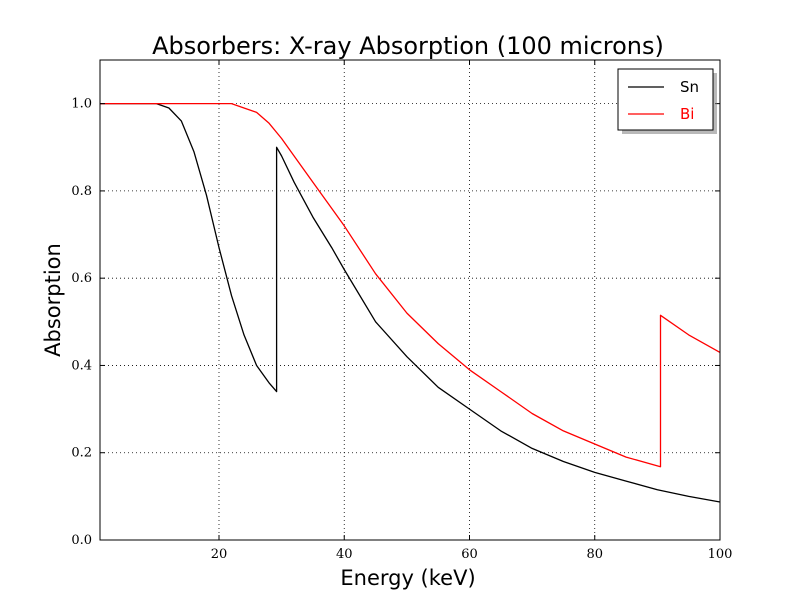 The width and height of the screenshot is (800, 600). I want to click on y-tick-label: 0.6, so click(81, 278).